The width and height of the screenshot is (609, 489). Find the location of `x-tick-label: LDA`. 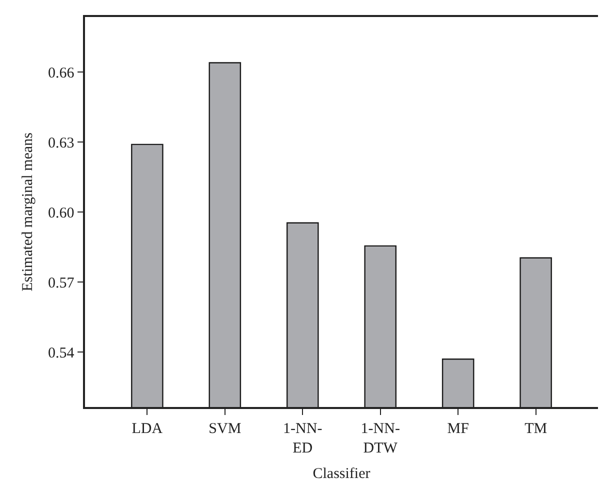

x-tick-label: LDA is located at coordinates (147, 428).